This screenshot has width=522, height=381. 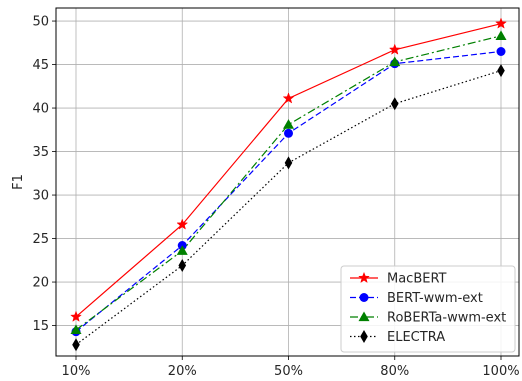 What do you see at coordinates (40, 196) in the screenshot?
I see `y-tick-label: 30` at bounding box center [40, 196].